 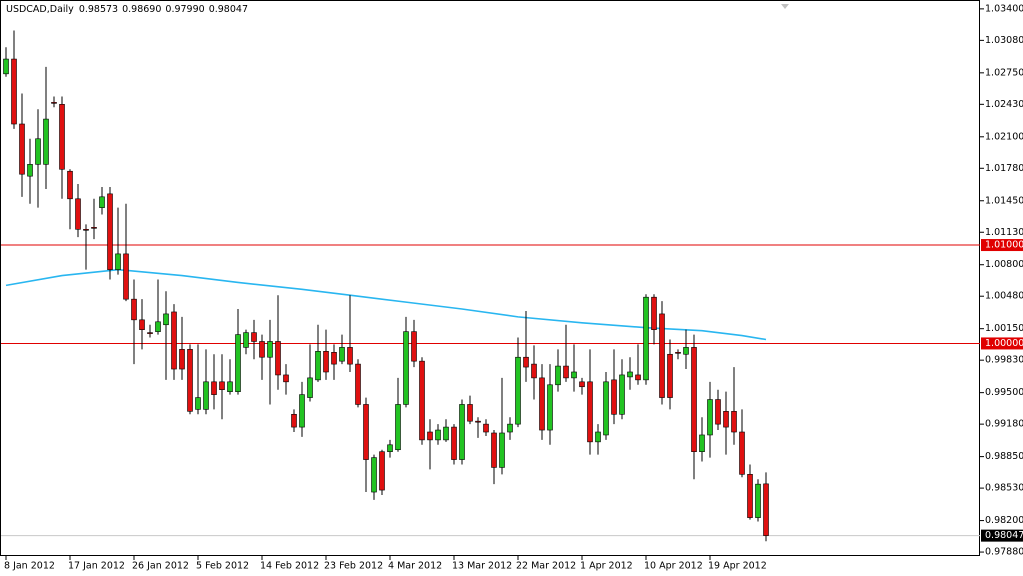 I want to click on y-tick-label: 1.02750, so click(x=1004, y=72).